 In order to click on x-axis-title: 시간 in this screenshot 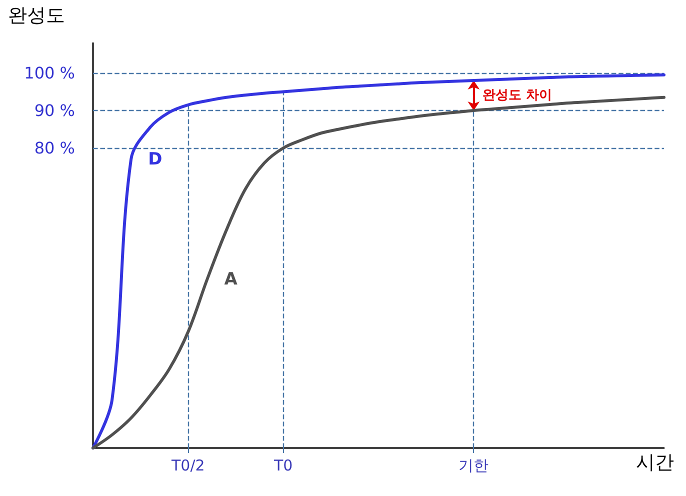, I will do `click(655, 463)`.